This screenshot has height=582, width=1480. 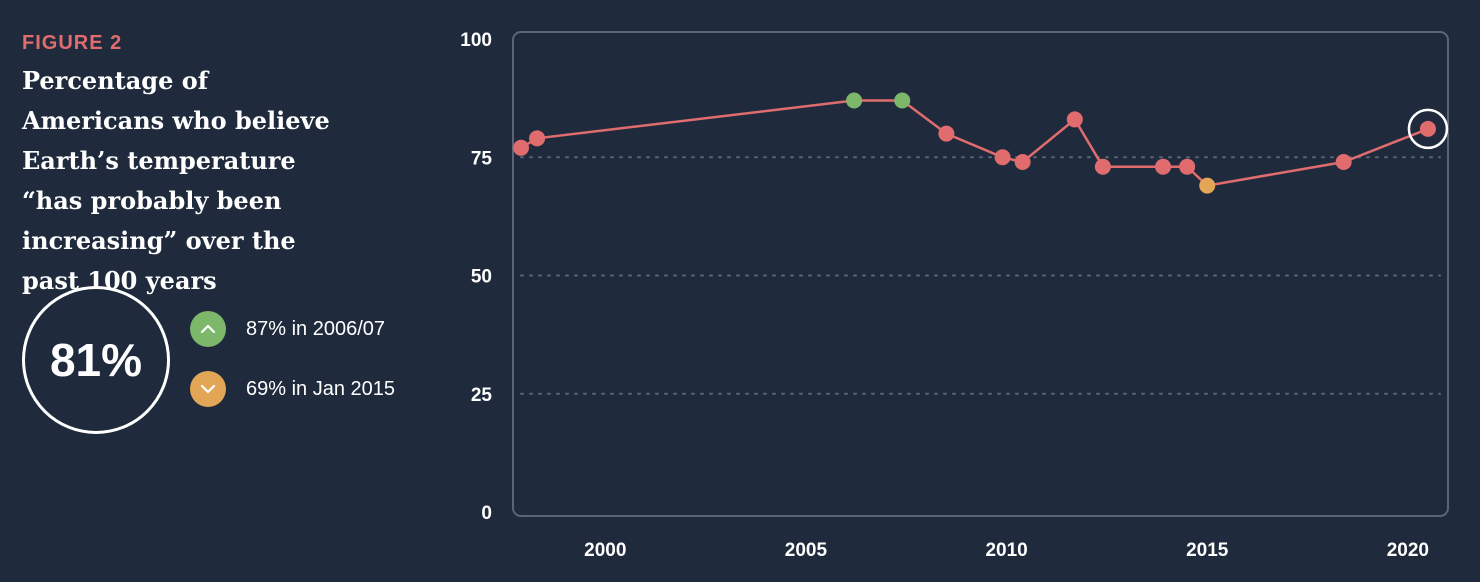 What do you see at coordinates (208, 389) in the screenshot?
I see `chevron-down-icon` at bounding box center [208, 389].